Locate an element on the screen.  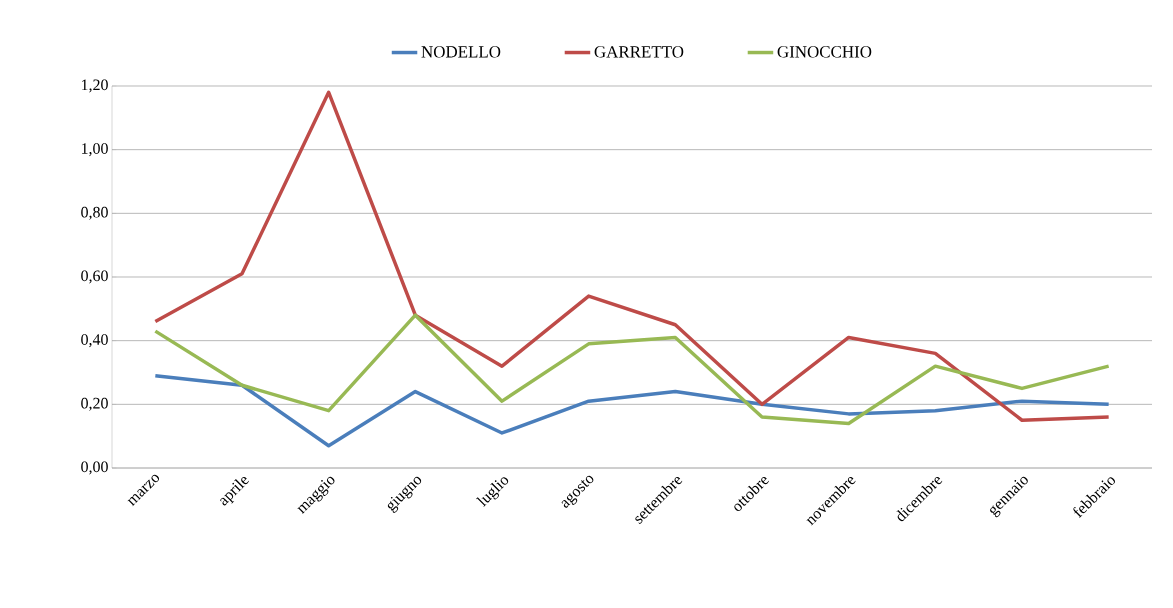
legend-label: GINOCCHIO is located at coordinates (824, 52).